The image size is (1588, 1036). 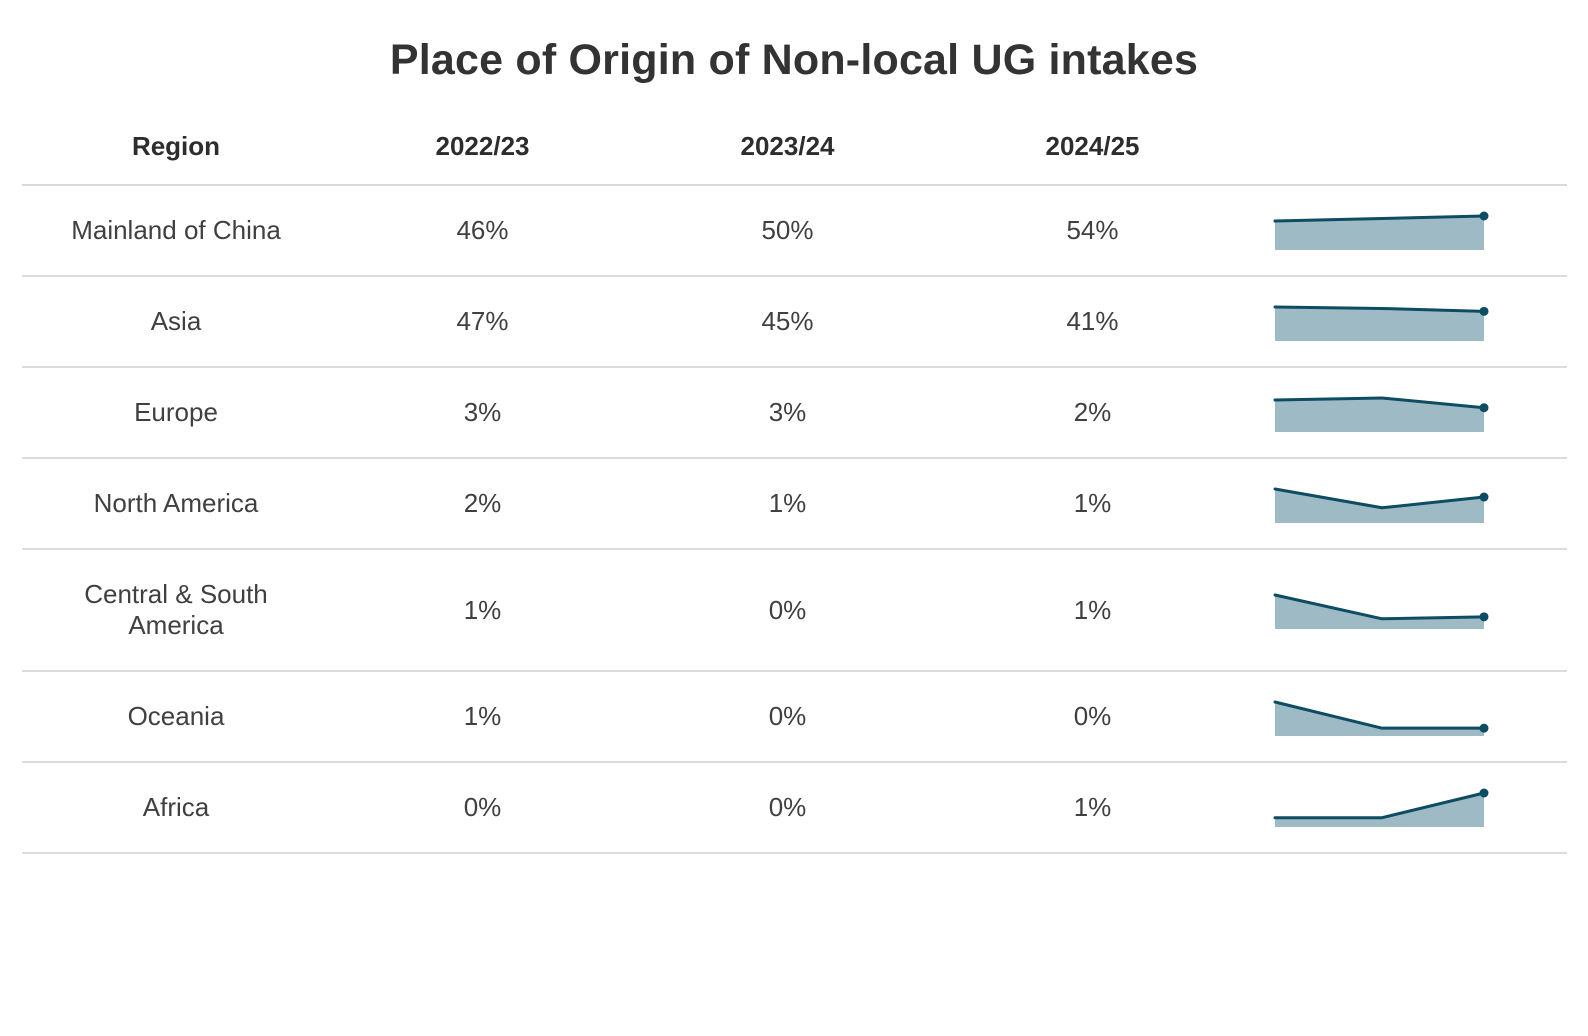 What do you see at coordinates (787, 503) in the screenshot?
I see `value-2023-24: 1%` at bounding box center [787, 503].